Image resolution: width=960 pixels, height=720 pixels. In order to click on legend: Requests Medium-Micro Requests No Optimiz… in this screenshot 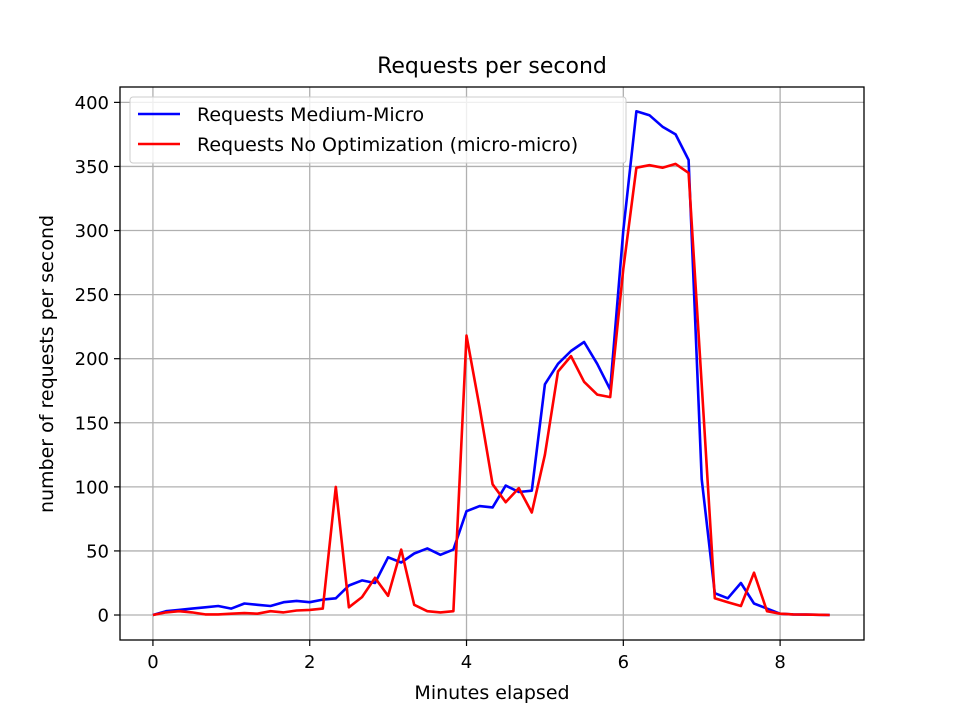, I will do `click(378, 130)`.